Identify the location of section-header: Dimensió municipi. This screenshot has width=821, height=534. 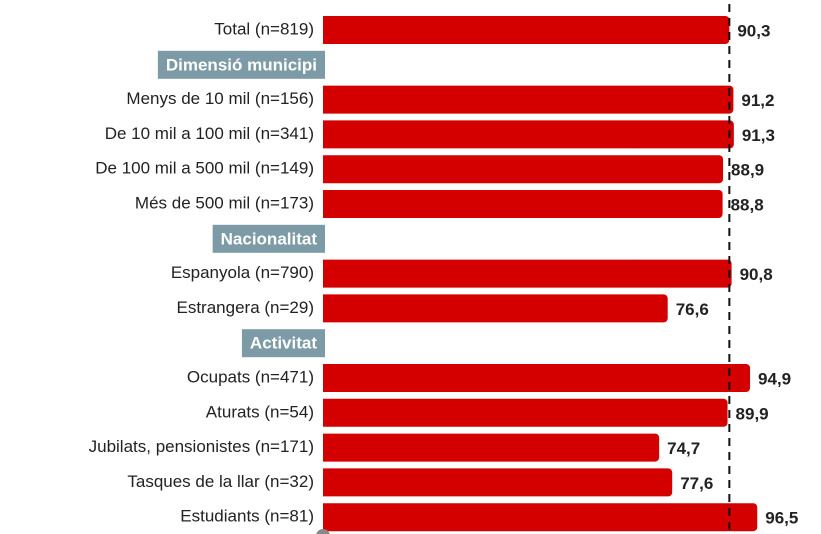
(241, 64).